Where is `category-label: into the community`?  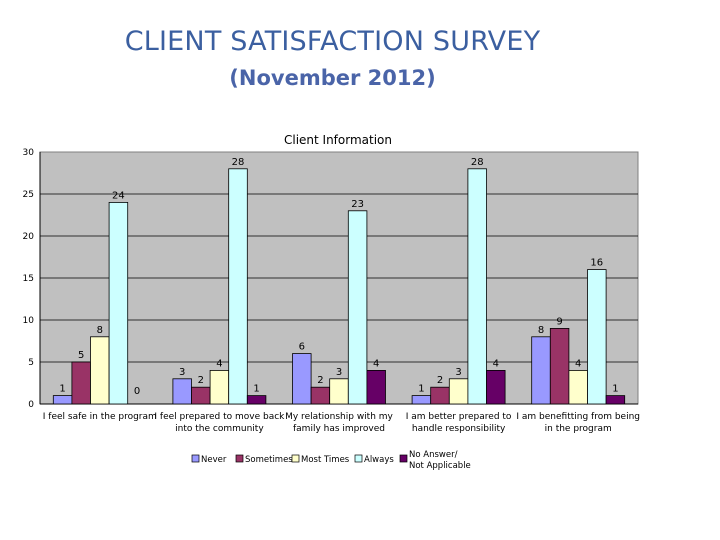 category-label: into the community is located at coordinates (219, 429).